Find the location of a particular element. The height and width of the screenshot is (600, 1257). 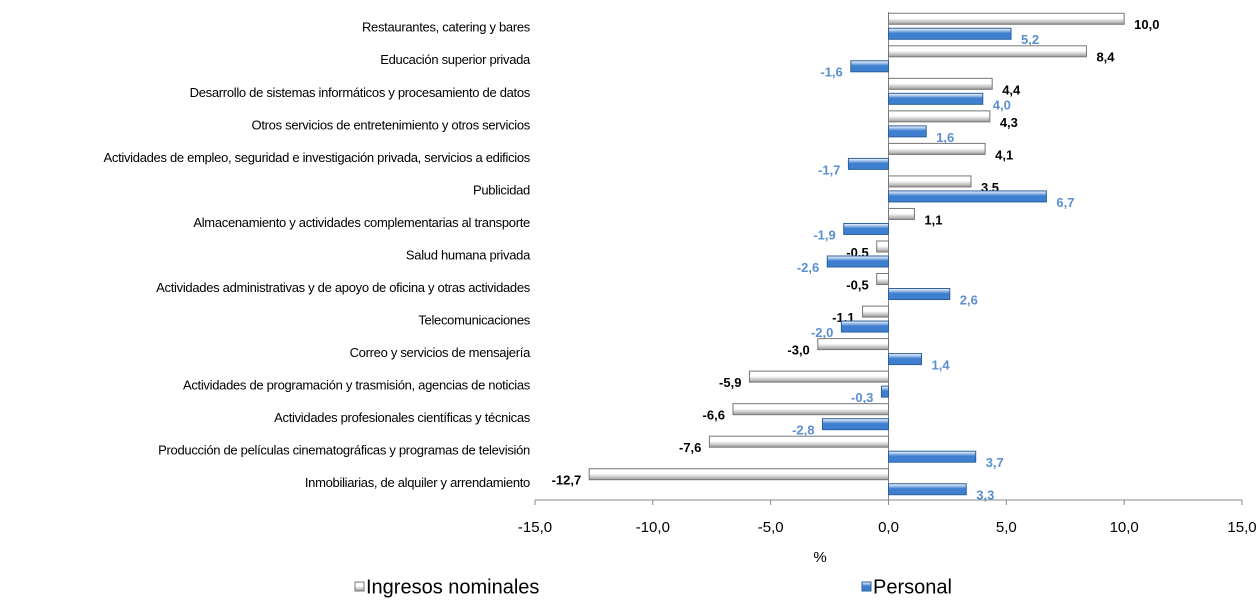

value-label: 8,4 is located at coordinates (1105, 57).